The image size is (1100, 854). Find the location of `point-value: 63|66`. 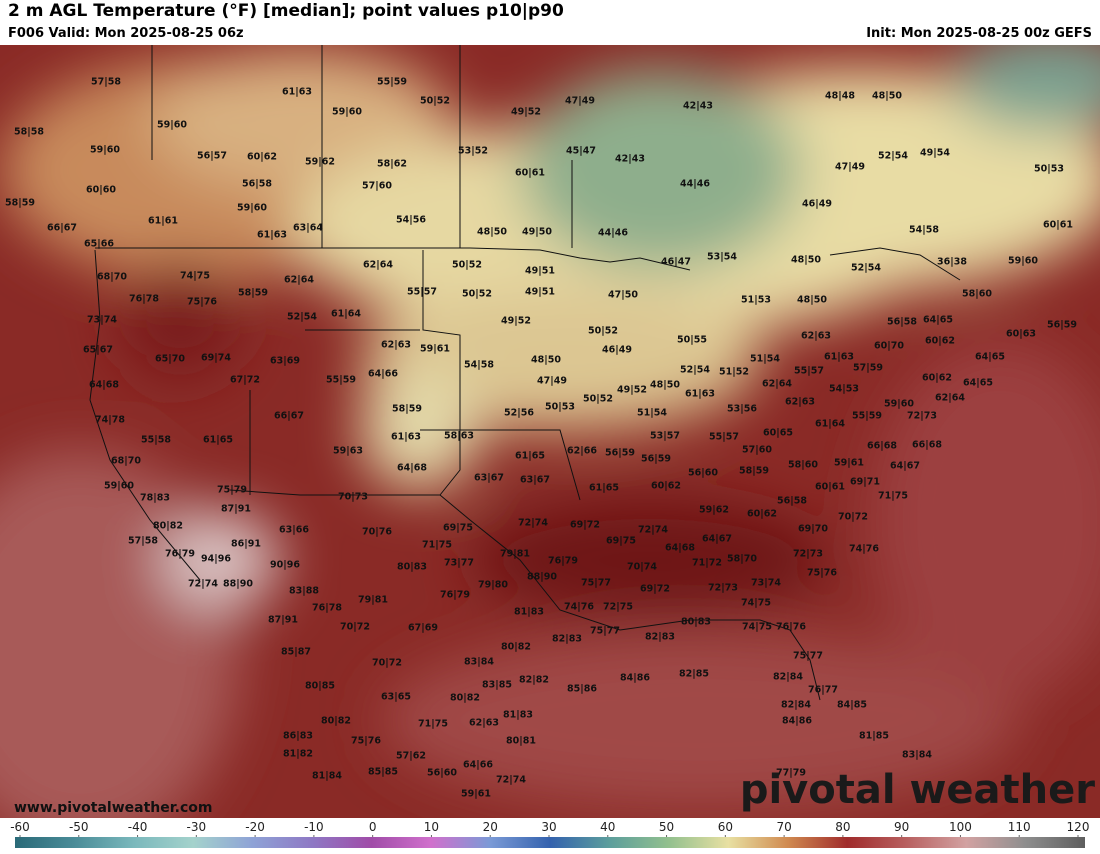

point-value: 63|66 is located at coordinates (294, 530).